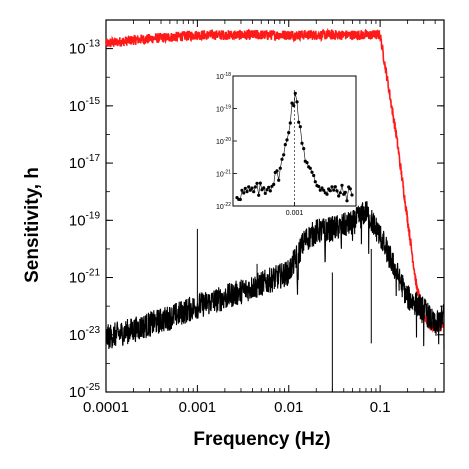 The image size is (469, 469). Describe the element at coordinates (223, 109) in the screenshot. I see `inset-y-tick-label: 10-19` at that location.